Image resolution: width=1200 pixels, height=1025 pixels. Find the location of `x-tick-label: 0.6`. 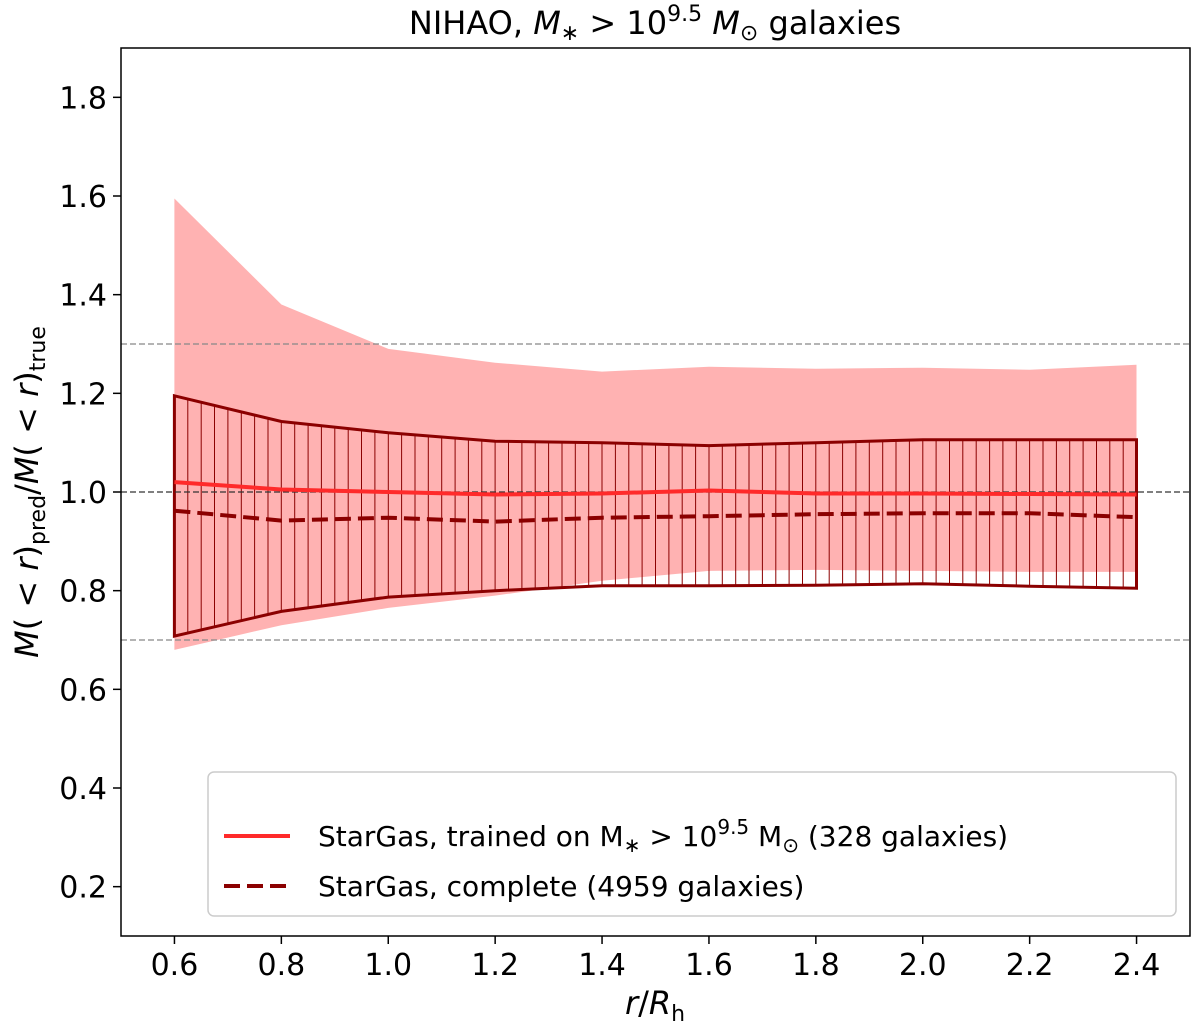

x-tick-label: 0.6 is located at coordinates (175, 965).